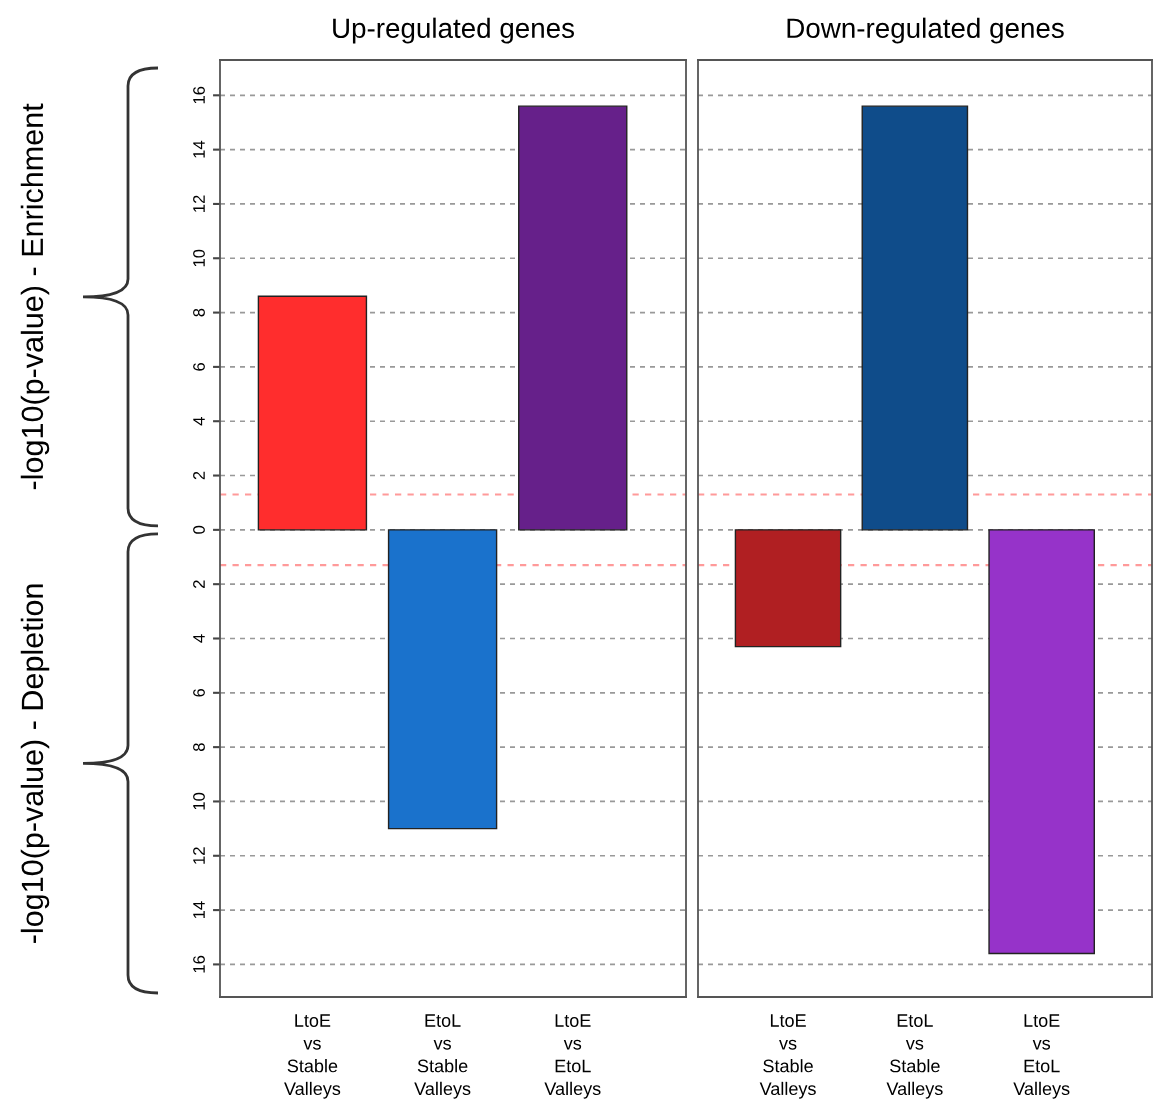  I want to click on chart-title: Up-regulated genes, so click(453, 30).